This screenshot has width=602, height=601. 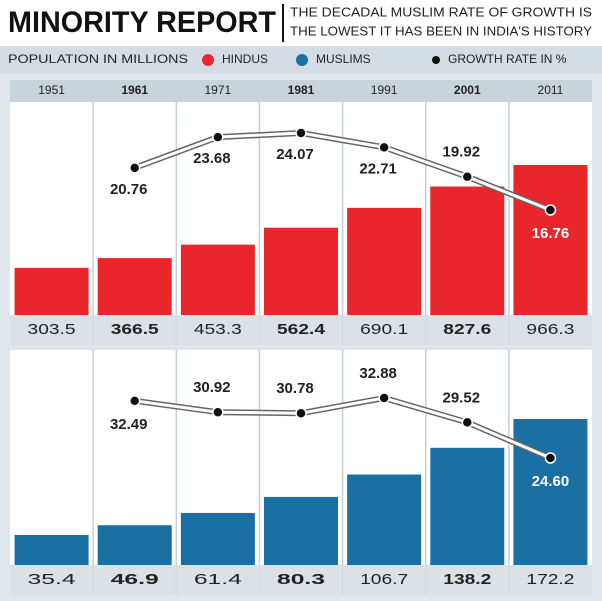 I want to click on growth-label: 20.76, so click(x=129, y=189).